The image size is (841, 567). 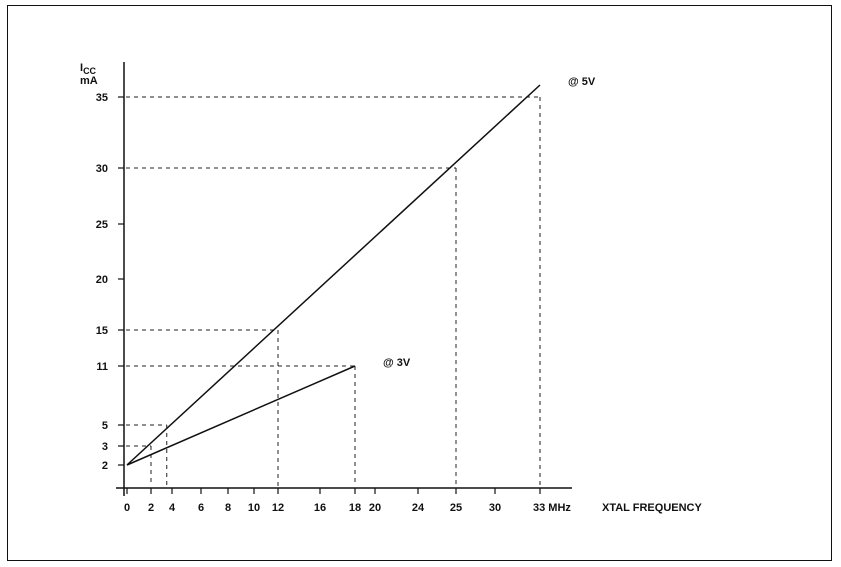 I want to click on x-axis-label: XTAL FREQUENCY, so click(x=652, y=508).